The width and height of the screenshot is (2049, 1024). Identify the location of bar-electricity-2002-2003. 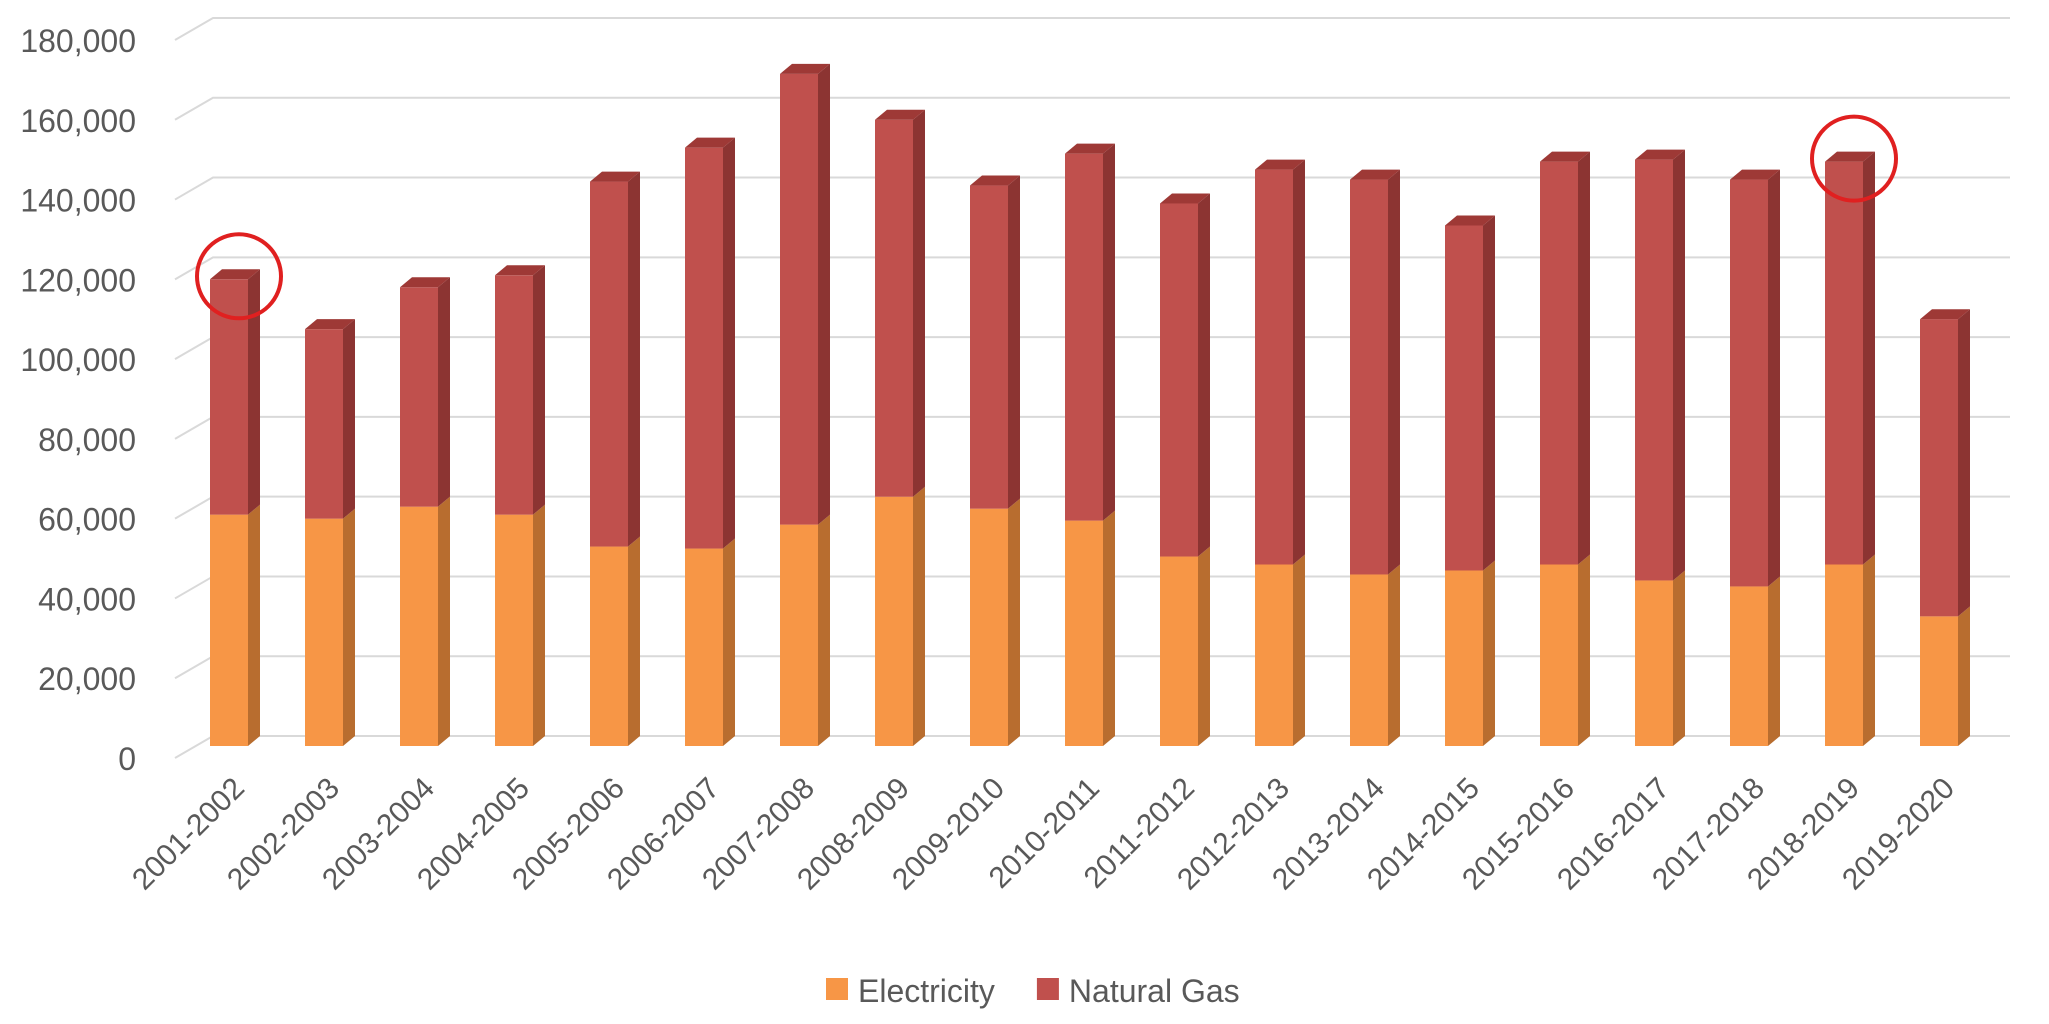
(330, 627).